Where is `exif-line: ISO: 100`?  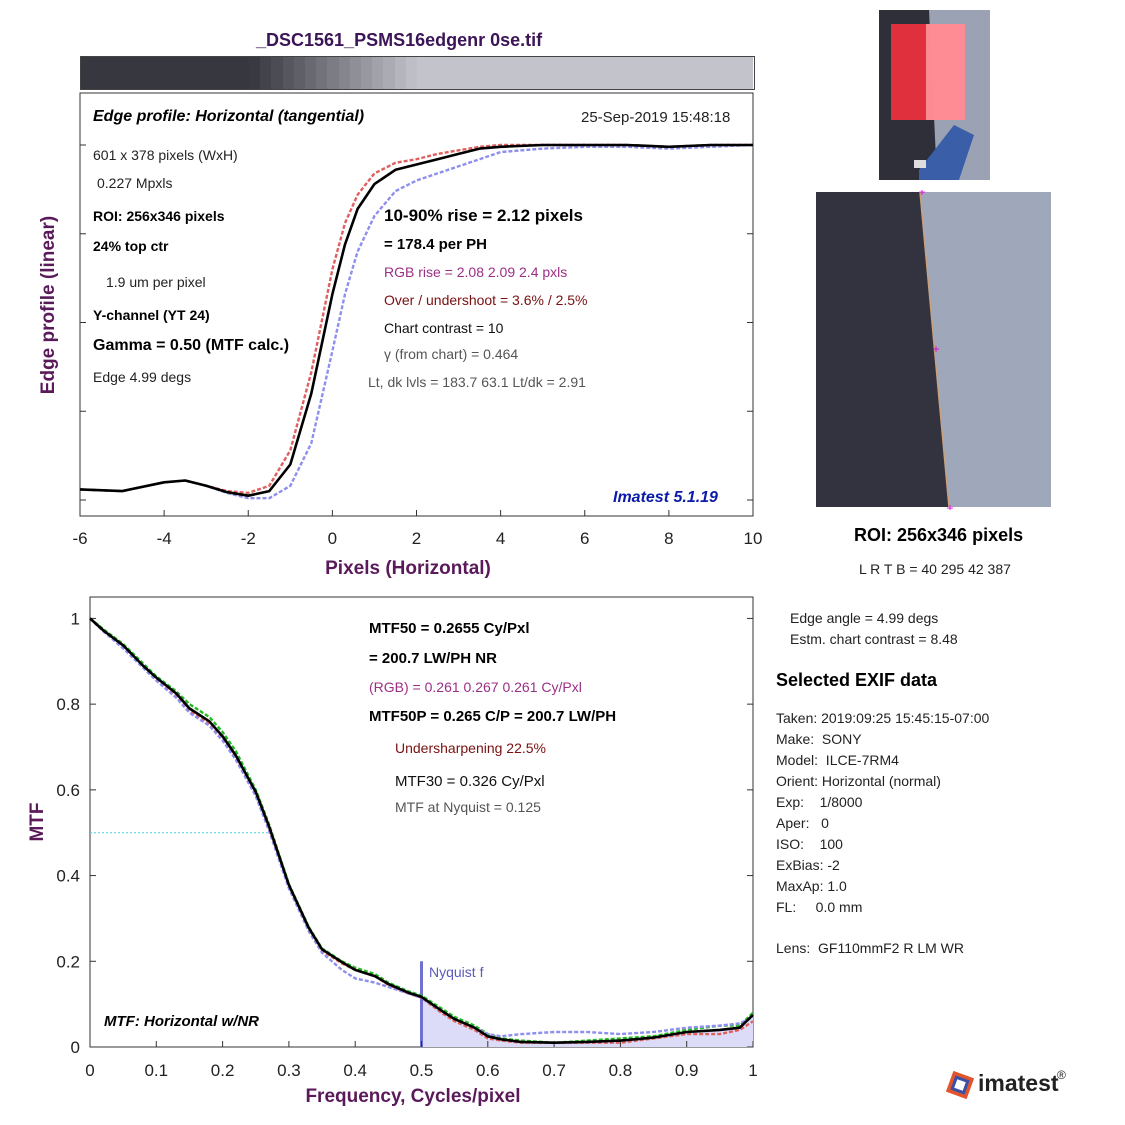 exif-line: ISO: 100 is located at coordinates (809, 844).